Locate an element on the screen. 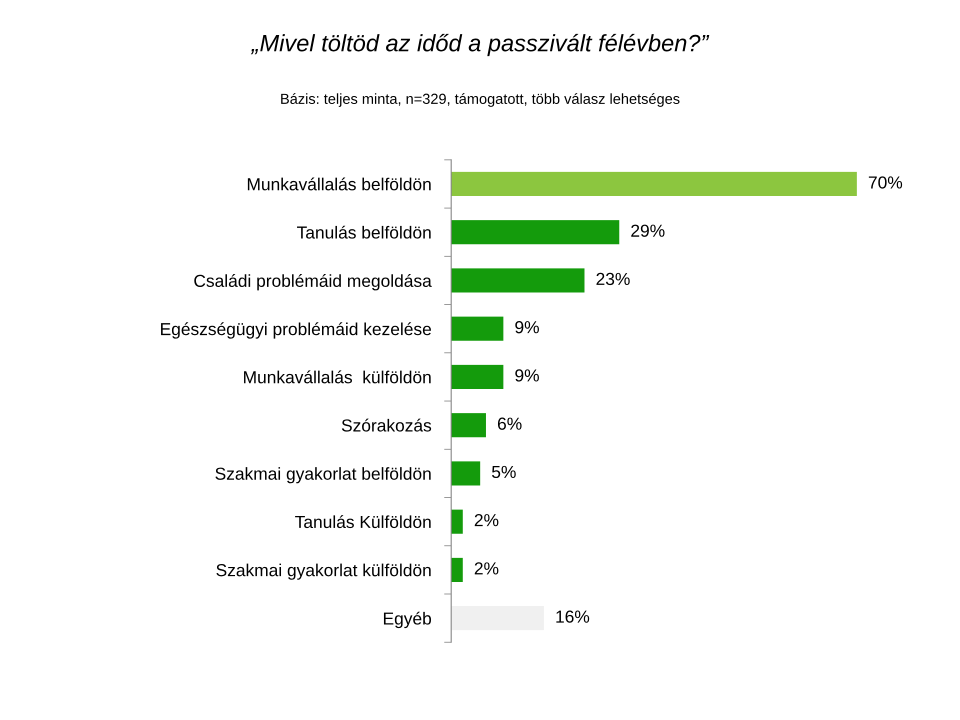 The height and width of the screenshot is (720, 960). data-label: 29% is located at coordinates (648, 230).